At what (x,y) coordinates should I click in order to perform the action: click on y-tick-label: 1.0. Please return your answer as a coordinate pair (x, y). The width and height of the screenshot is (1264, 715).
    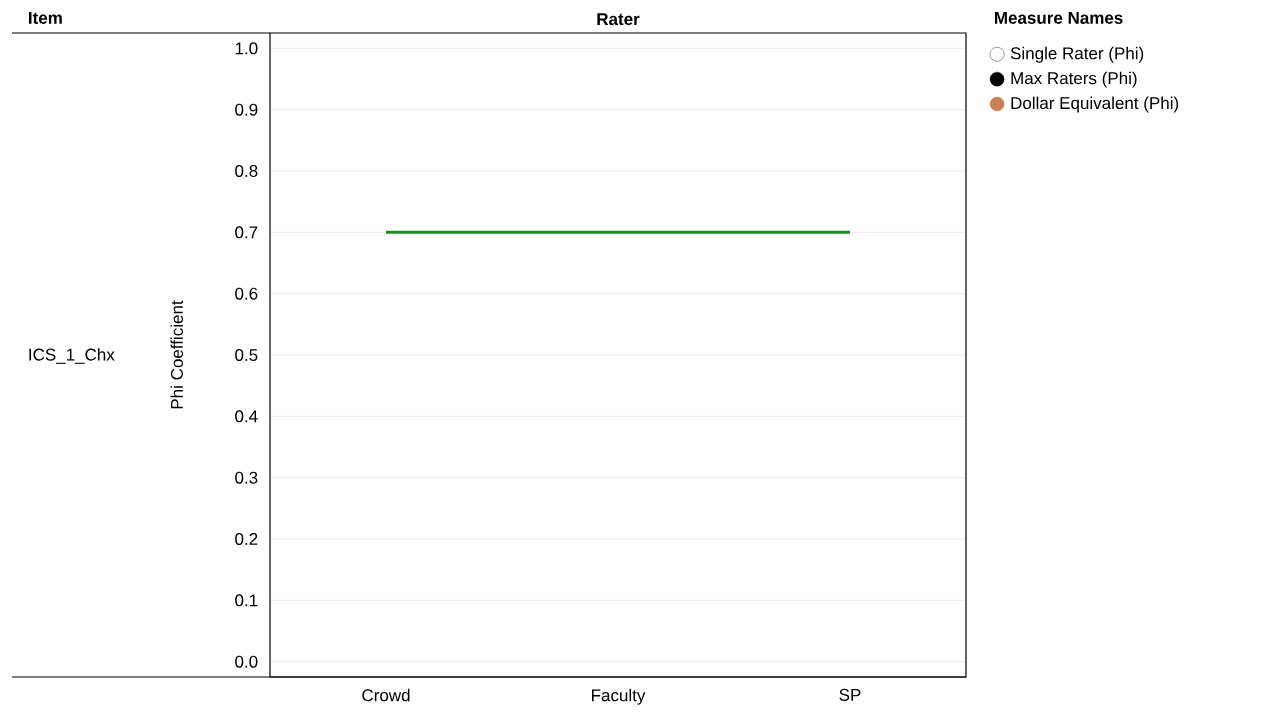
    Looking at the image, I should click on (246, 48).